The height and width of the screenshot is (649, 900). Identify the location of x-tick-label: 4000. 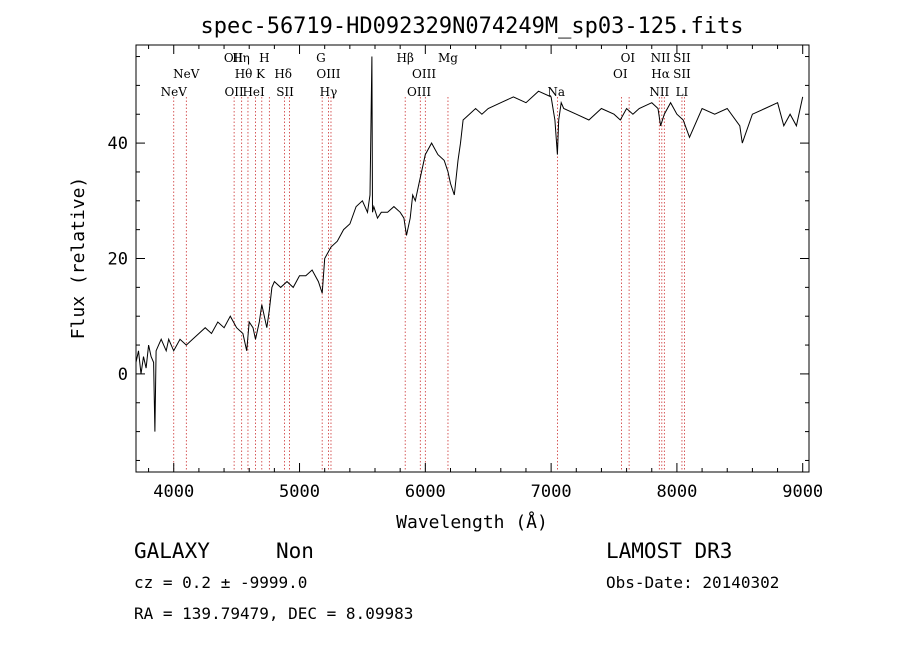
(173, 492).